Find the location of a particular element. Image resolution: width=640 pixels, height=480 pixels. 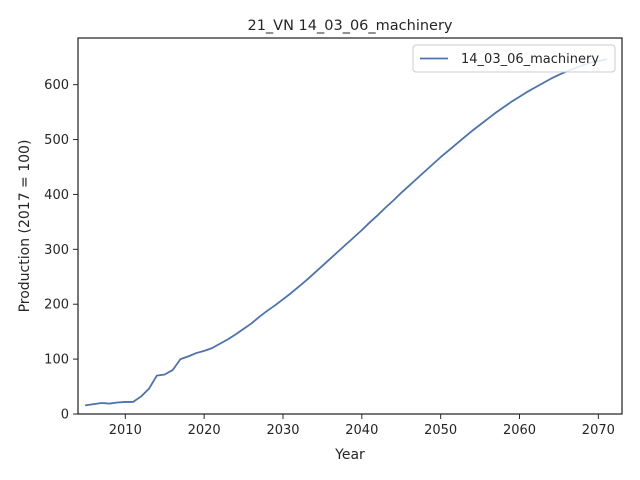

legend-box is located at coordinates (514, 58).